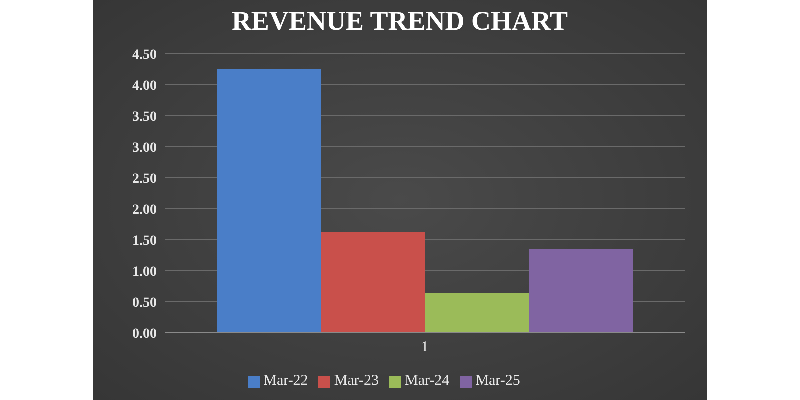  Describe the element at coordinates (400, 21) in the screenshot. I see `chart-title: REVENUE TREND CHART` at that location.